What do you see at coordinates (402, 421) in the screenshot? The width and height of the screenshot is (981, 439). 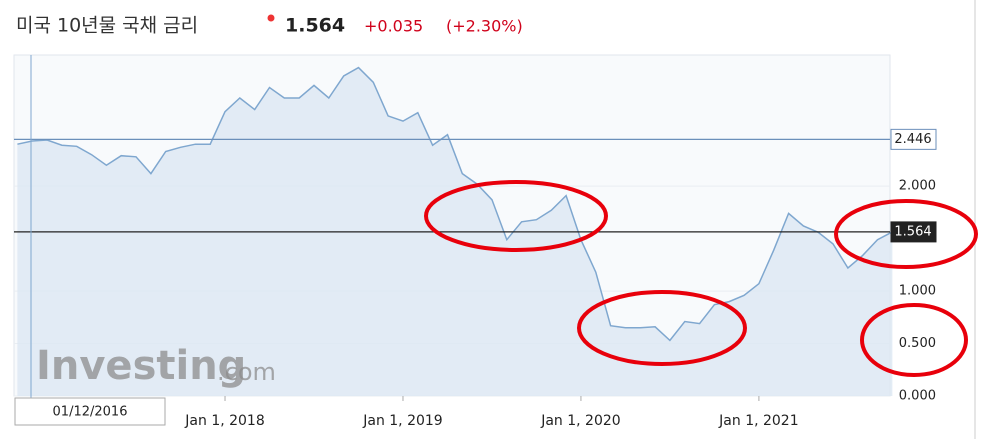 I see `x-tick-label: Jan 1, 2019` at bounding box center [402, 421].